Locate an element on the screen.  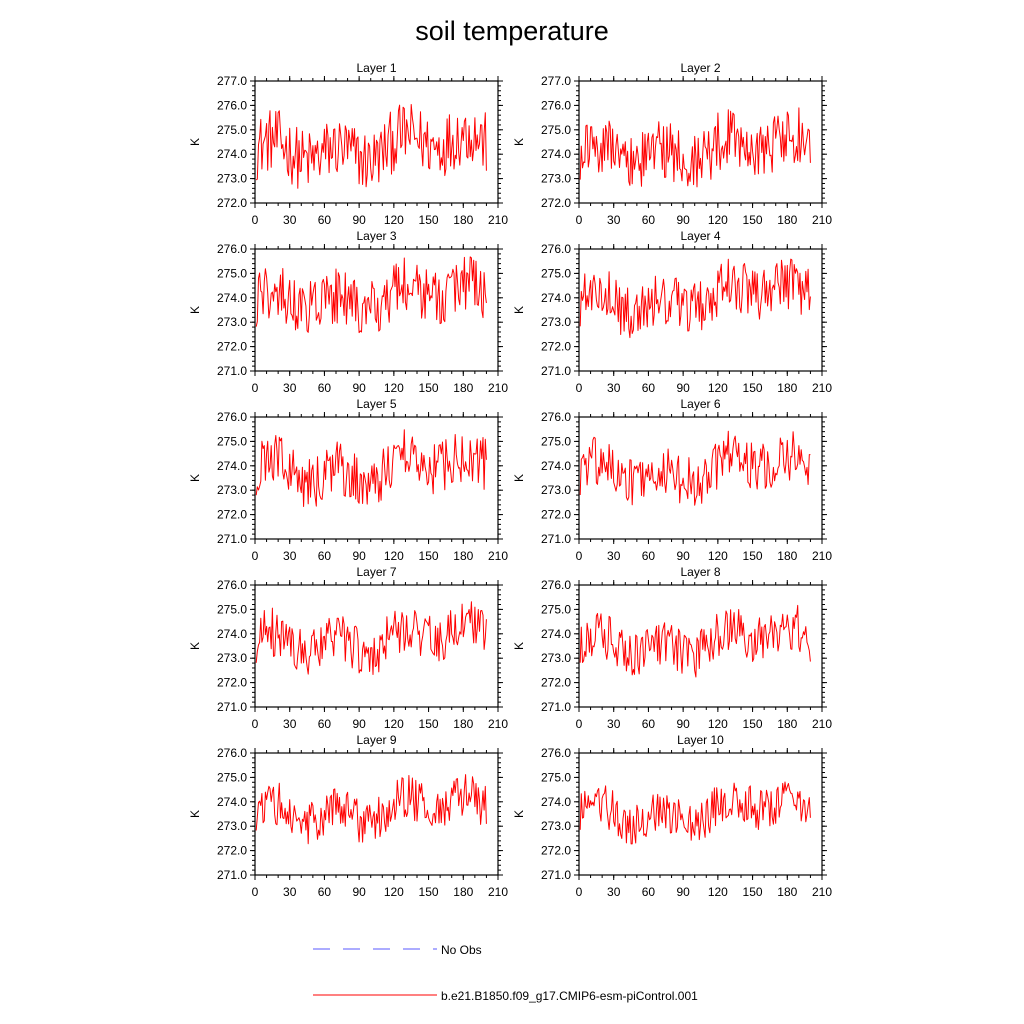
figure-title: soil temperature is located at coordinates (512, 31).